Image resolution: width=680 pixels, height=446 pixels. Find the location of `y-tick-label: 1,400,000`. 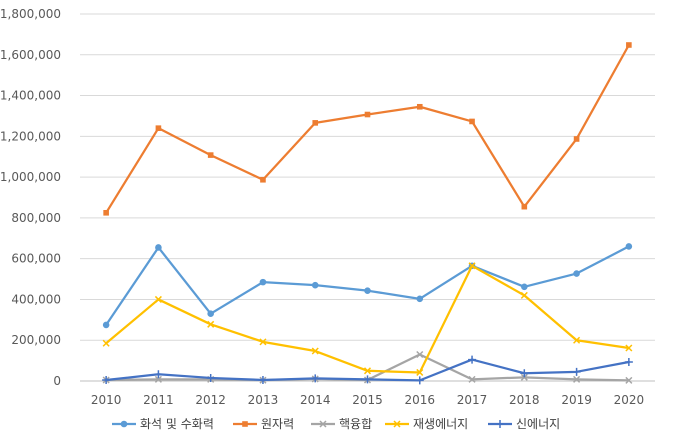

y-tick-label: 1,400,000 is located at coordinates (30, 96).